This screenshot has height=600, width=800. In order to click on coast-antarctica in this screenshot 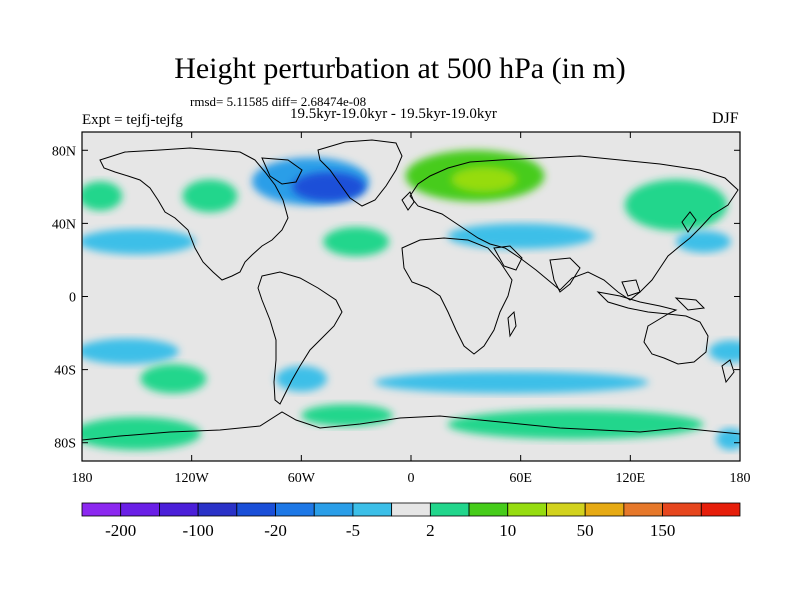, I will do `click(411, 426)`.